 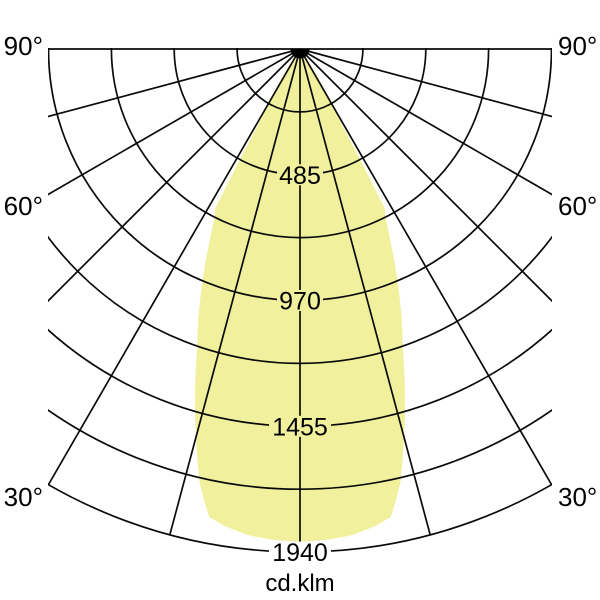 I want to click on ring-label: 485, so click(x=300, y=176).